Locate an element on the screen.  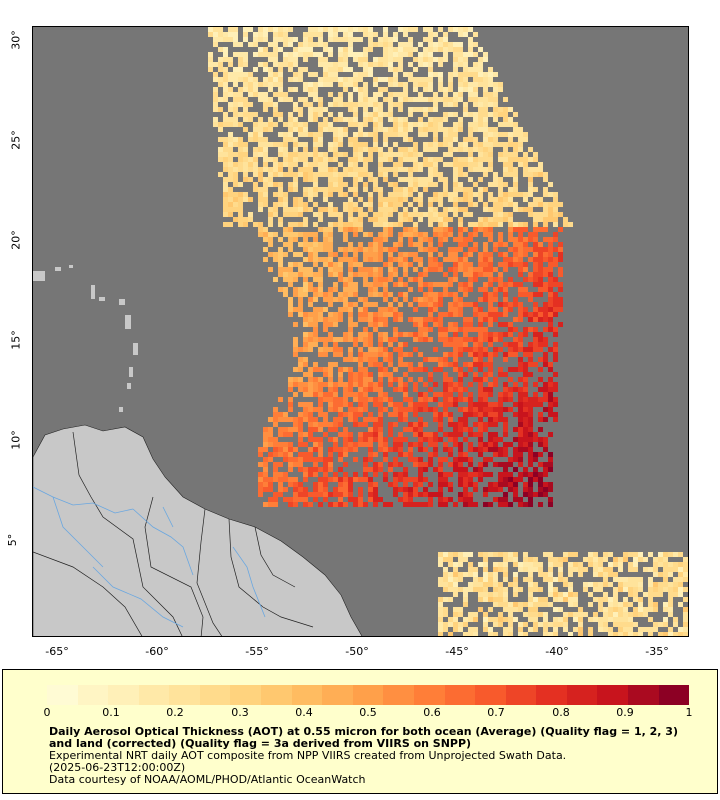
colorbar-tick-label: 0.6 is located at coordinates (432, 712).